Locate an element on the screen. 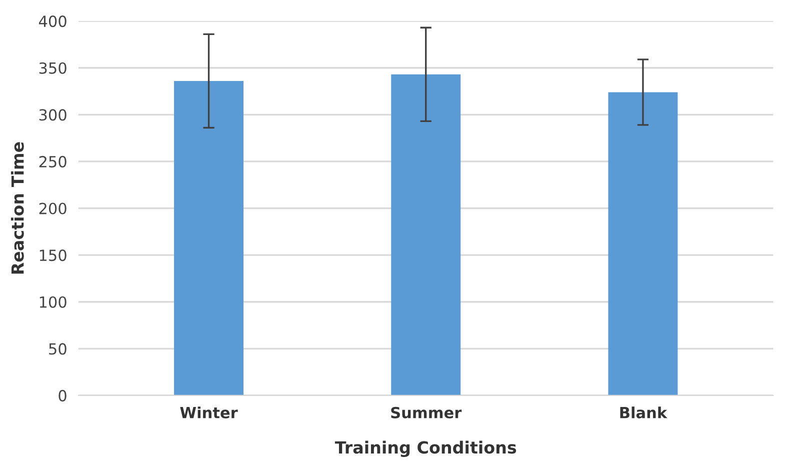  y-tick-label: 400 is located at coordinates (52, 22).